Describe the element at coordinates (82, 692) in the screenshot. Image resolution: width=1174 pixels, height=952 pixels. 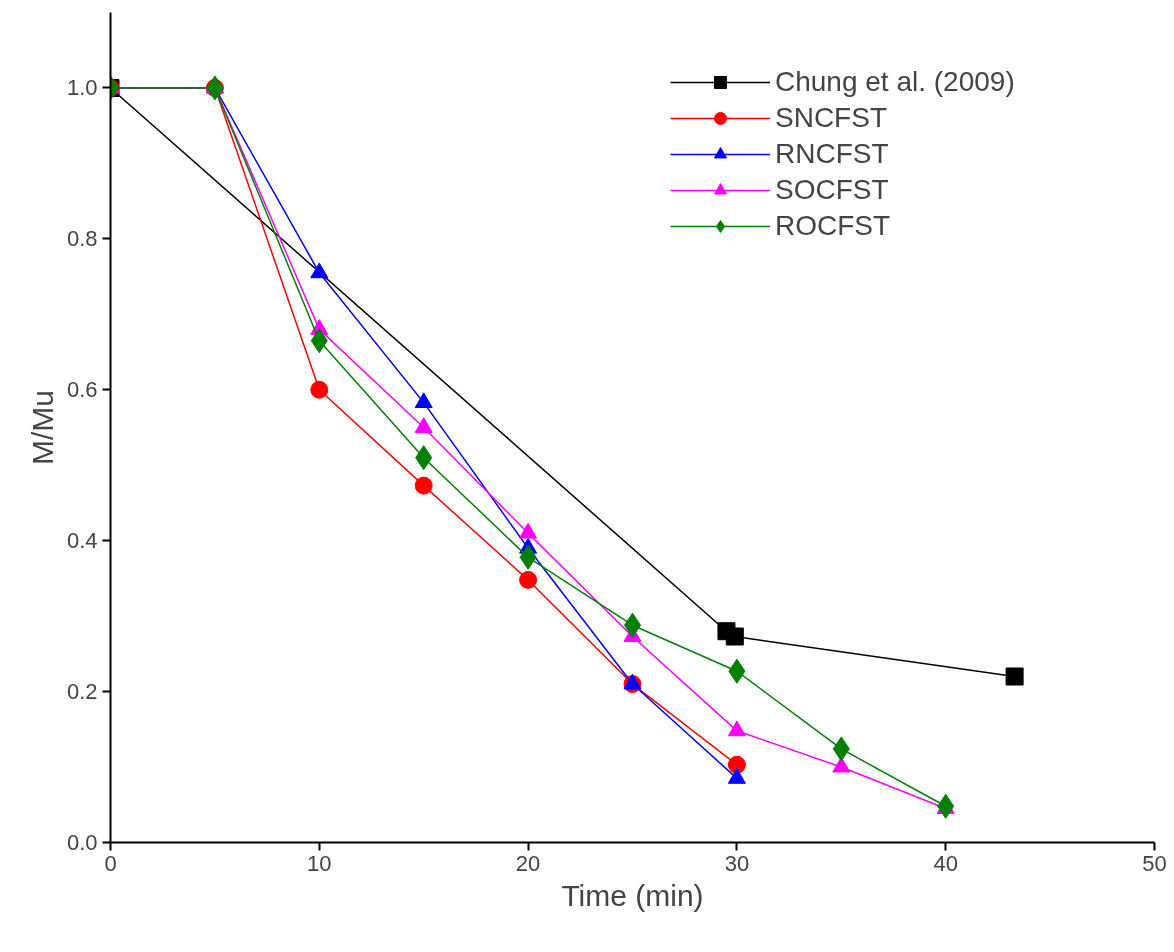
I see `y-tick-label: 0.2` at that location.